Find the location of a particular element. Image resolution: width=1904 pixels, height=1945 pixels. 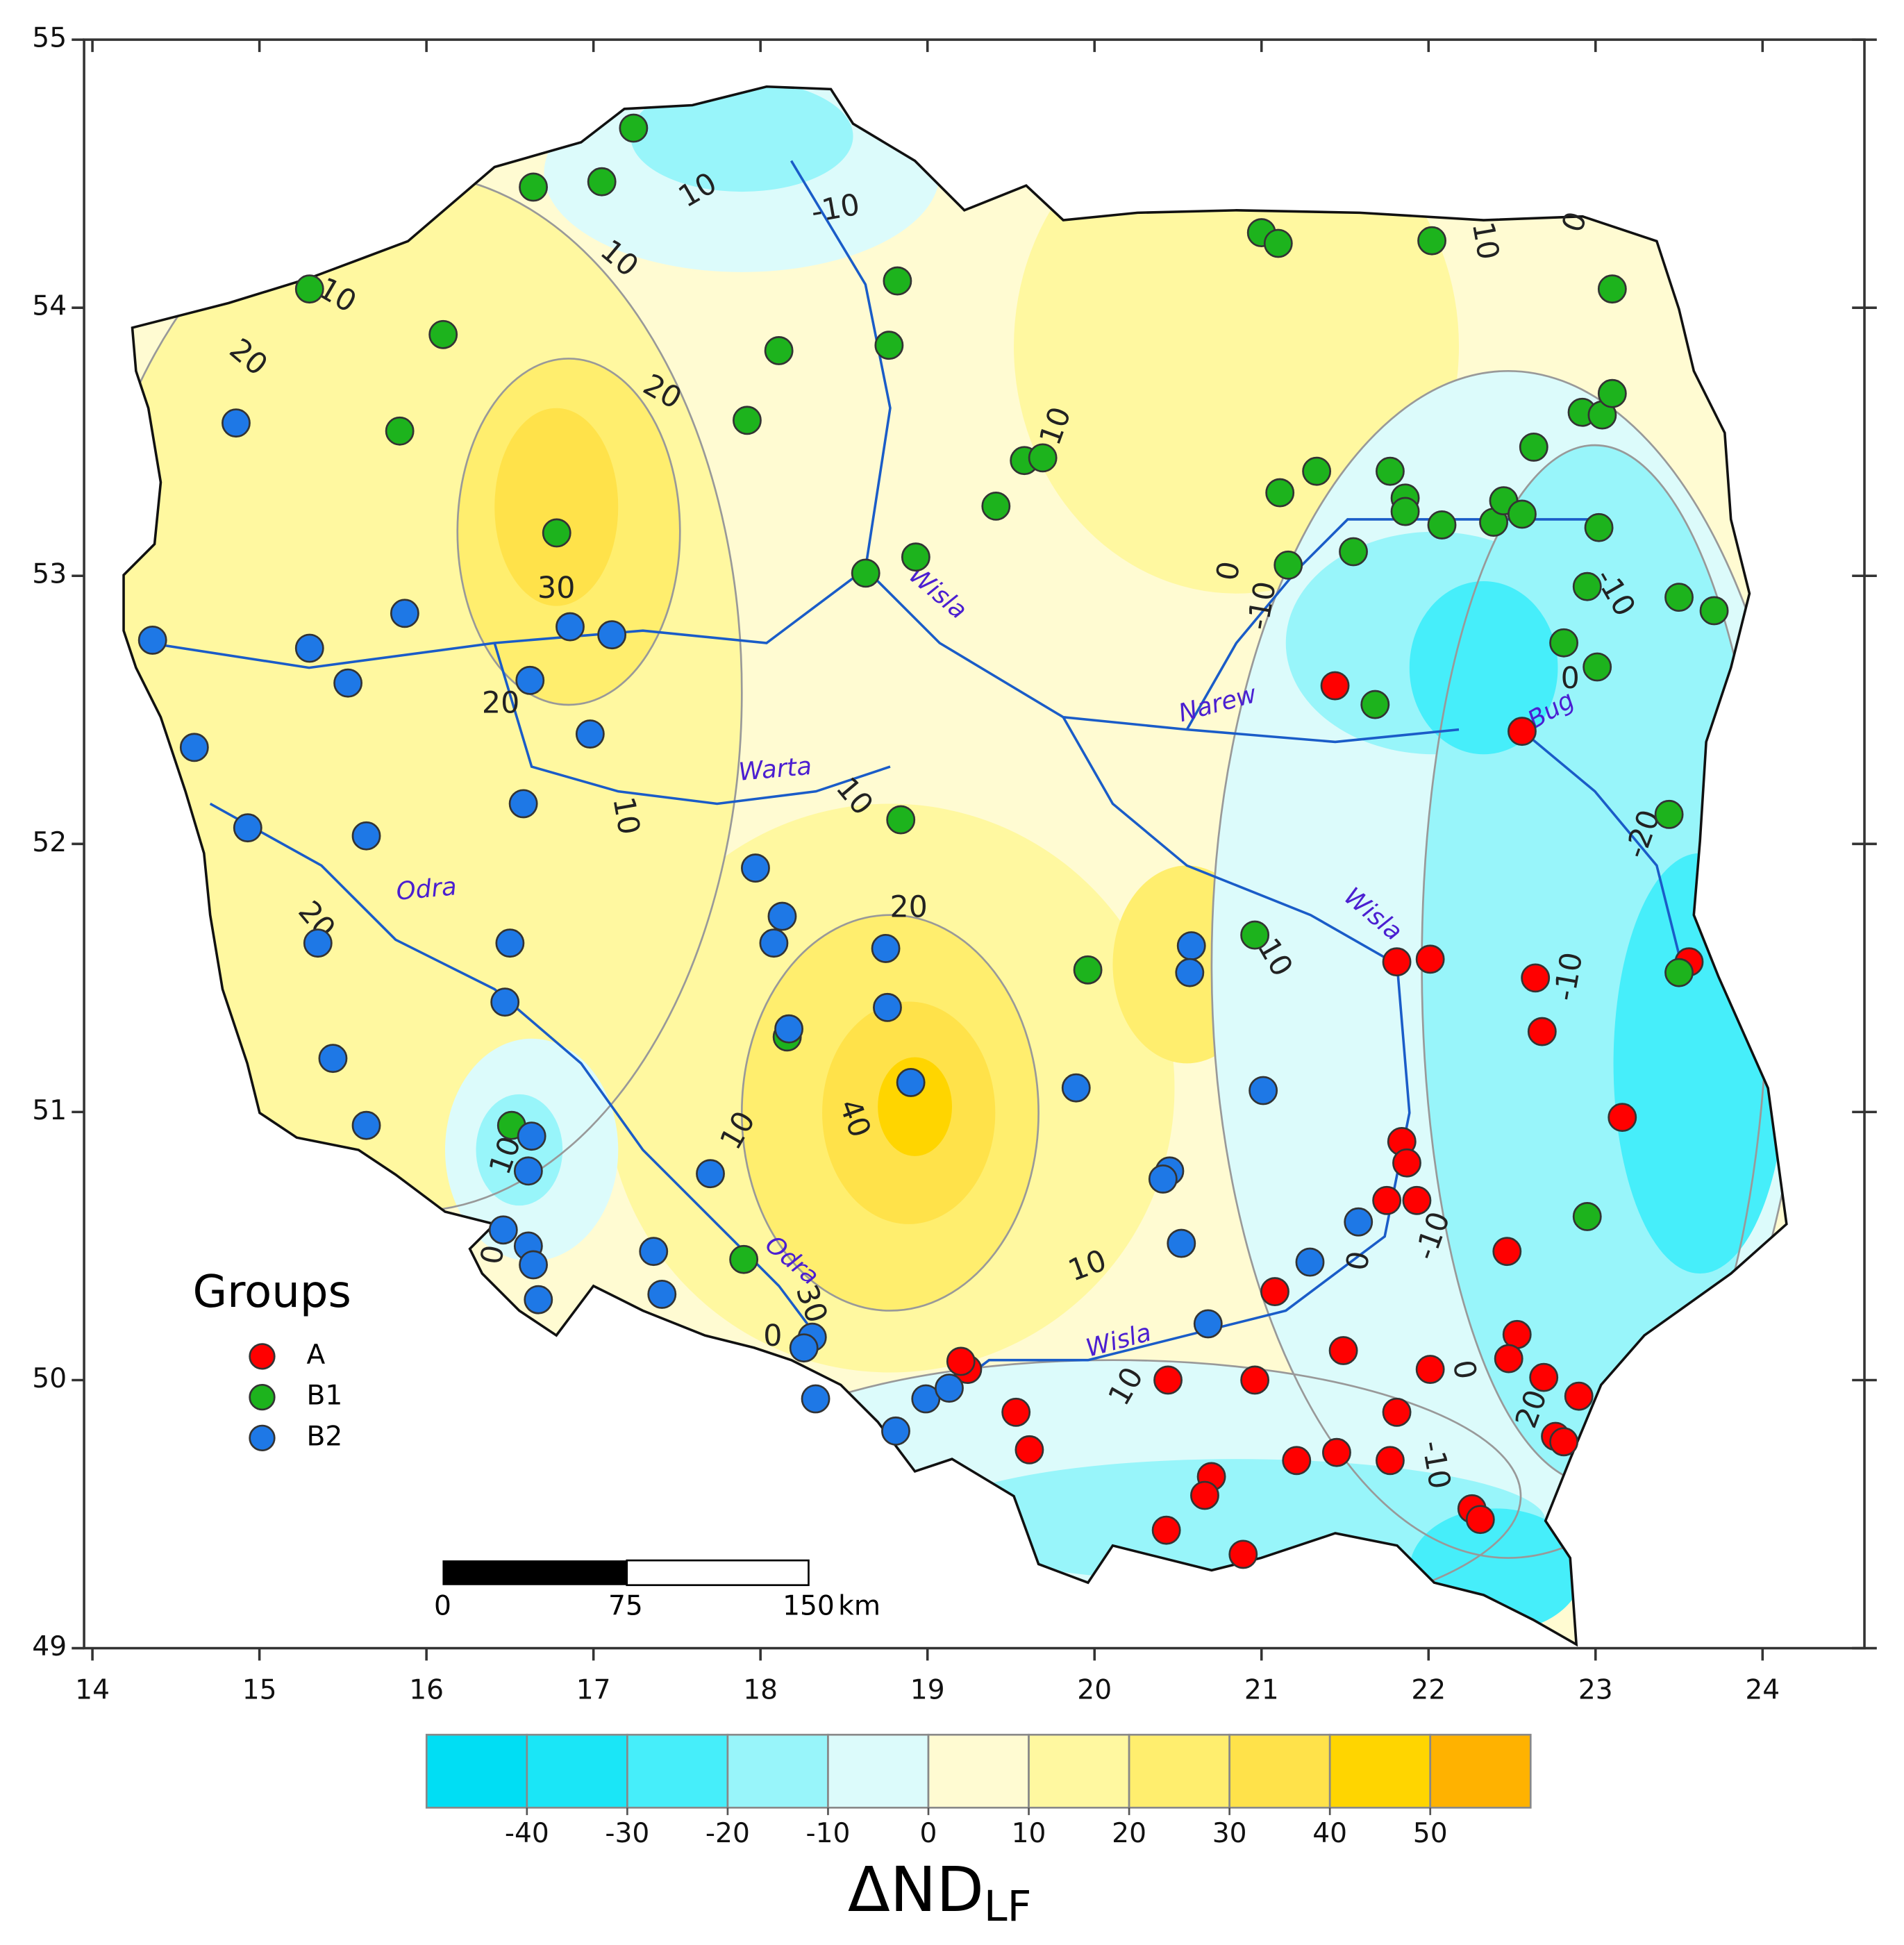

x-tick-label: 21 is located at coordinates (1261, 1689).